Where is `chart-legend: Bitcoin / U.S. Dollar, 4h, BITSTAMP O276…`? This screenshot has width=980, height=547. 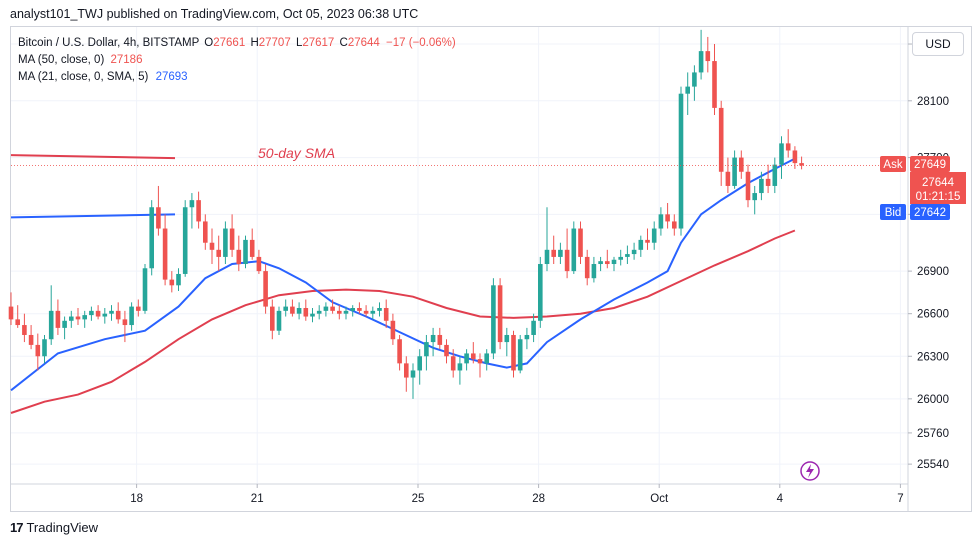 chart-legend: Bitcoin / U.S. Dollar, 4h, BITSTAMP O276… is located at coordinates (237, 60).